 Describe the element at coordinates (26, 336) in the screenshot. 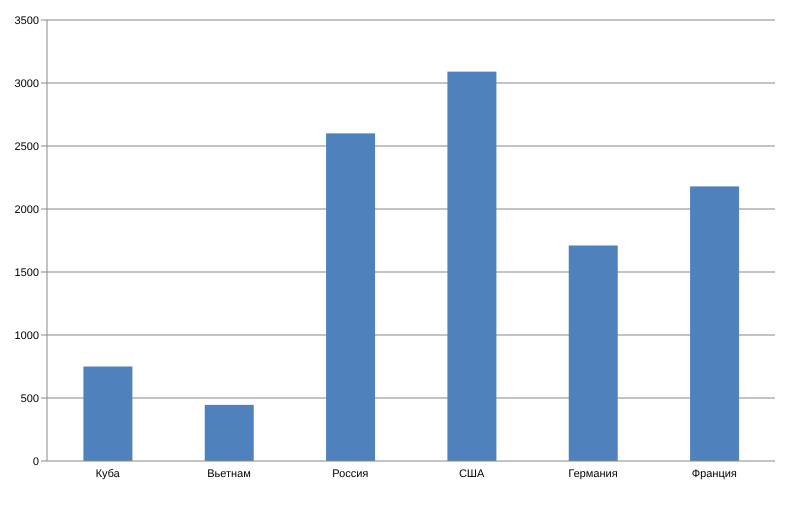

I see `y-tick-label: 1000` at that location.